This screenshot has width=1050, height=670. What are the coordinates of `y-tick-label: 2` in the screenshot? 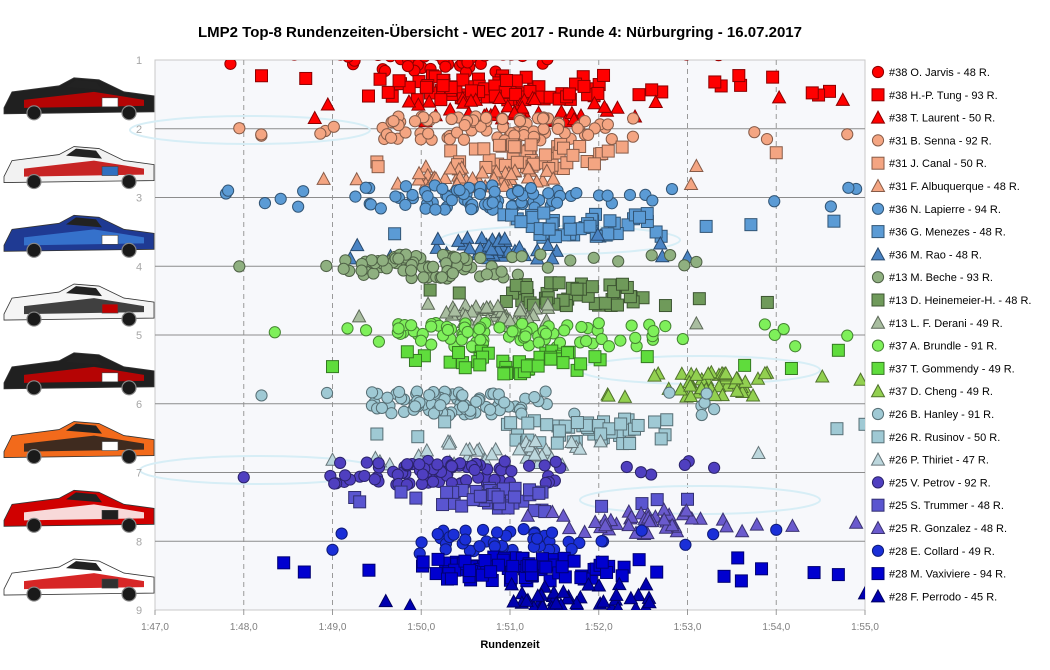 It's located at (139, 130).